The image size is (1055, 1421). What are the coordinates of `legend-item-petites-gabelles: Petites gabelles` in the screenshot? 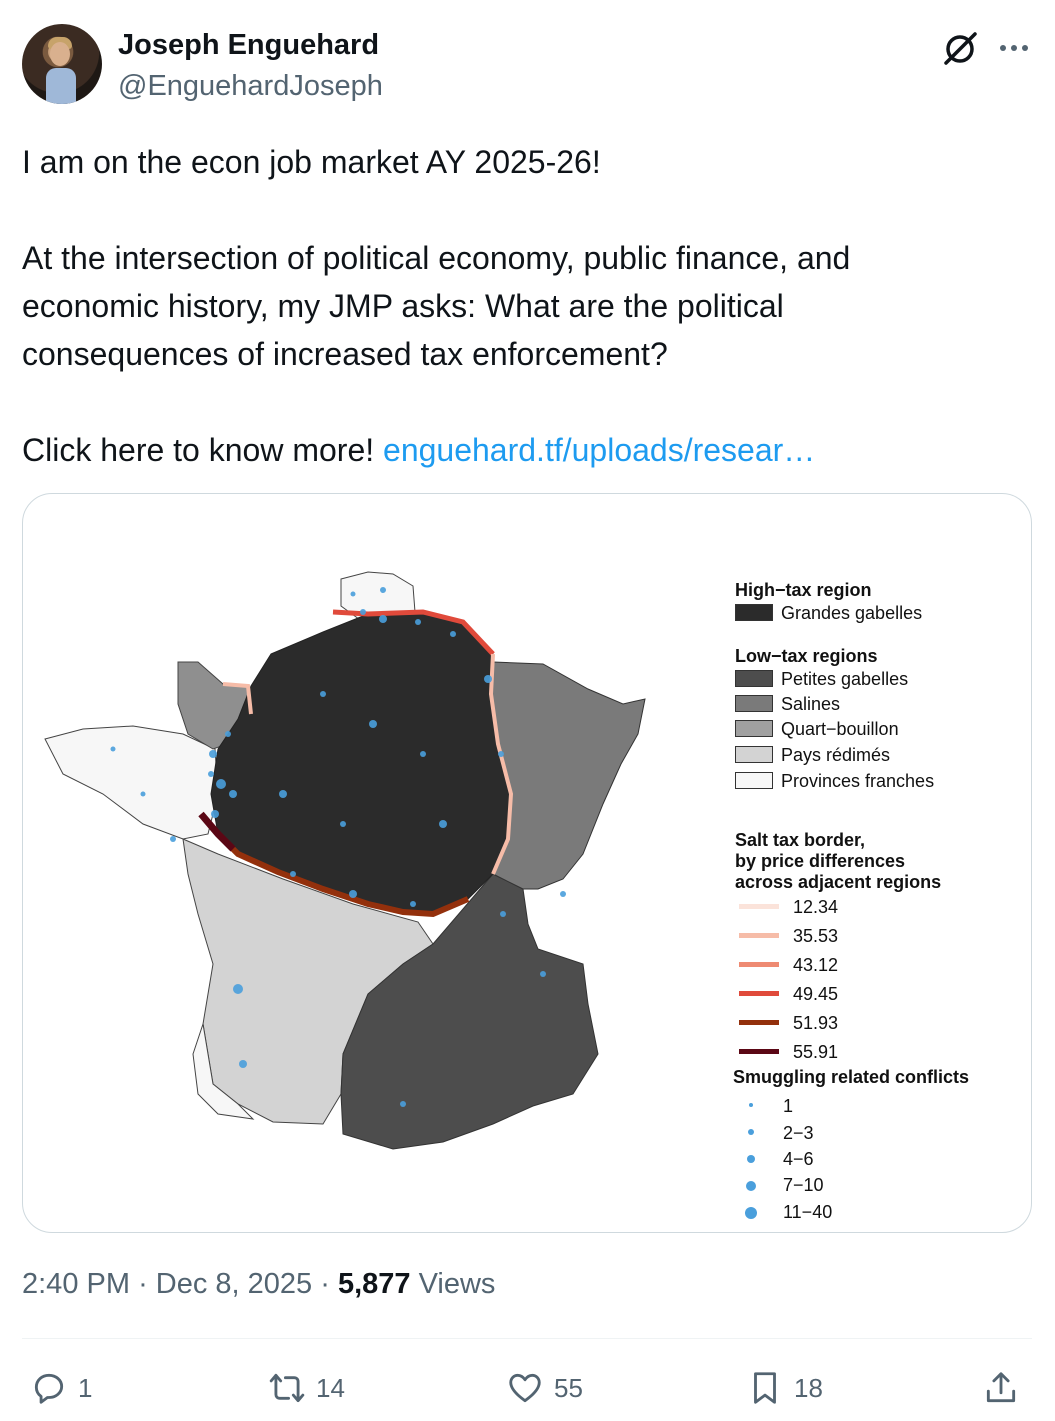 It's located at (845, 679).